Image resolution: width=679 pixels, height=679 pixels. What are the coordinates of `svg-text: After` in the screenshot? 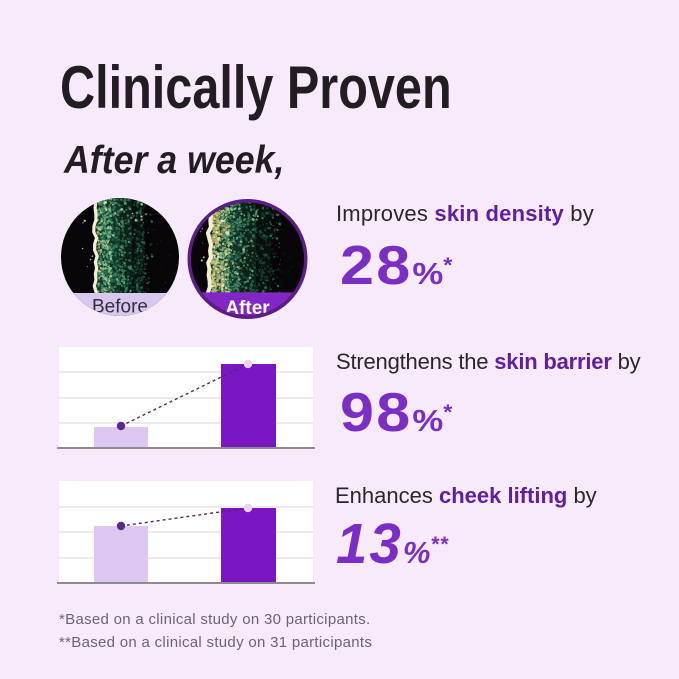 It's located at (247, 308).